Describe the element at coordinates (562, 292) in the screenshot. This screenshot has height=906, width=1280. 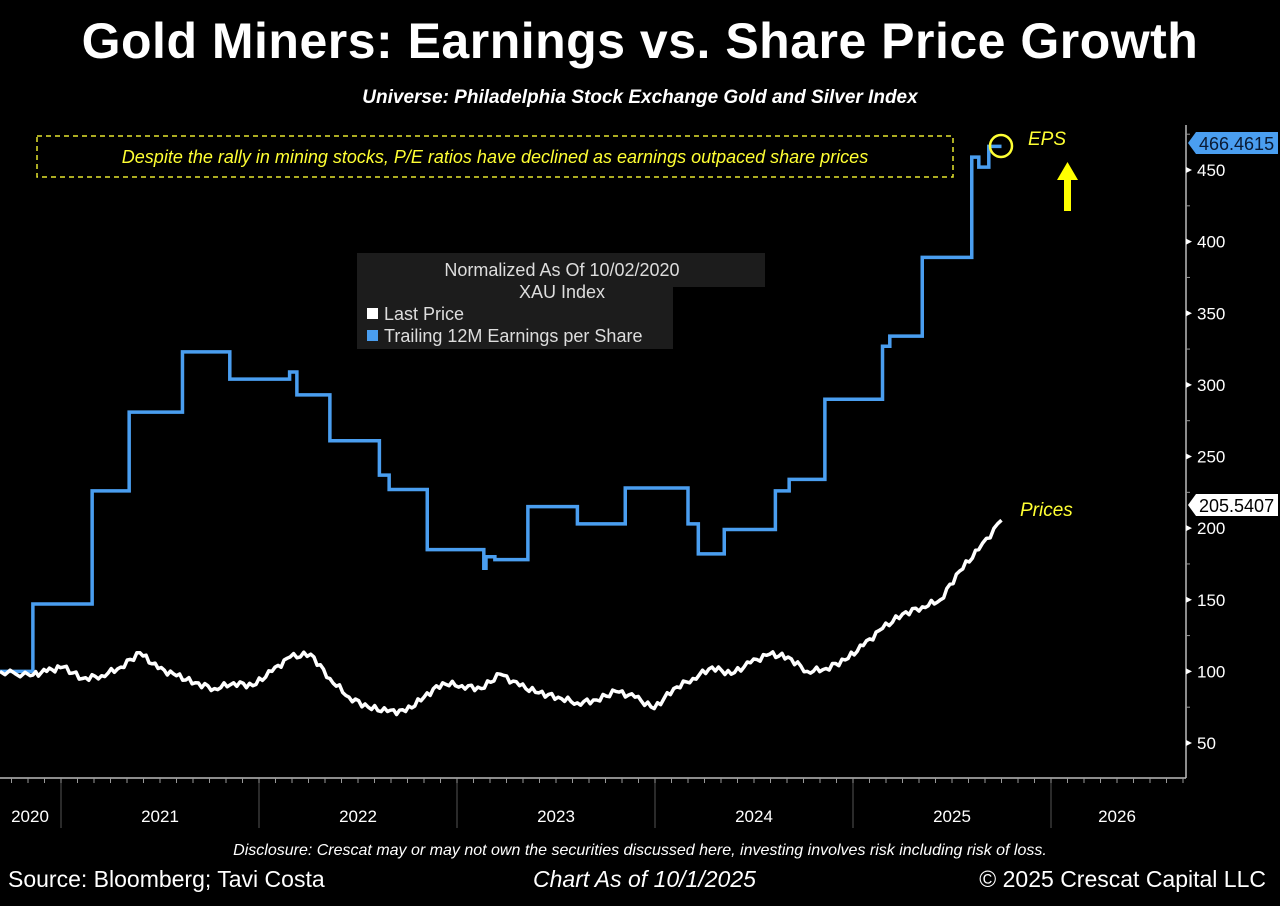
I see `legend-subtitle: XAU Index` at that location.